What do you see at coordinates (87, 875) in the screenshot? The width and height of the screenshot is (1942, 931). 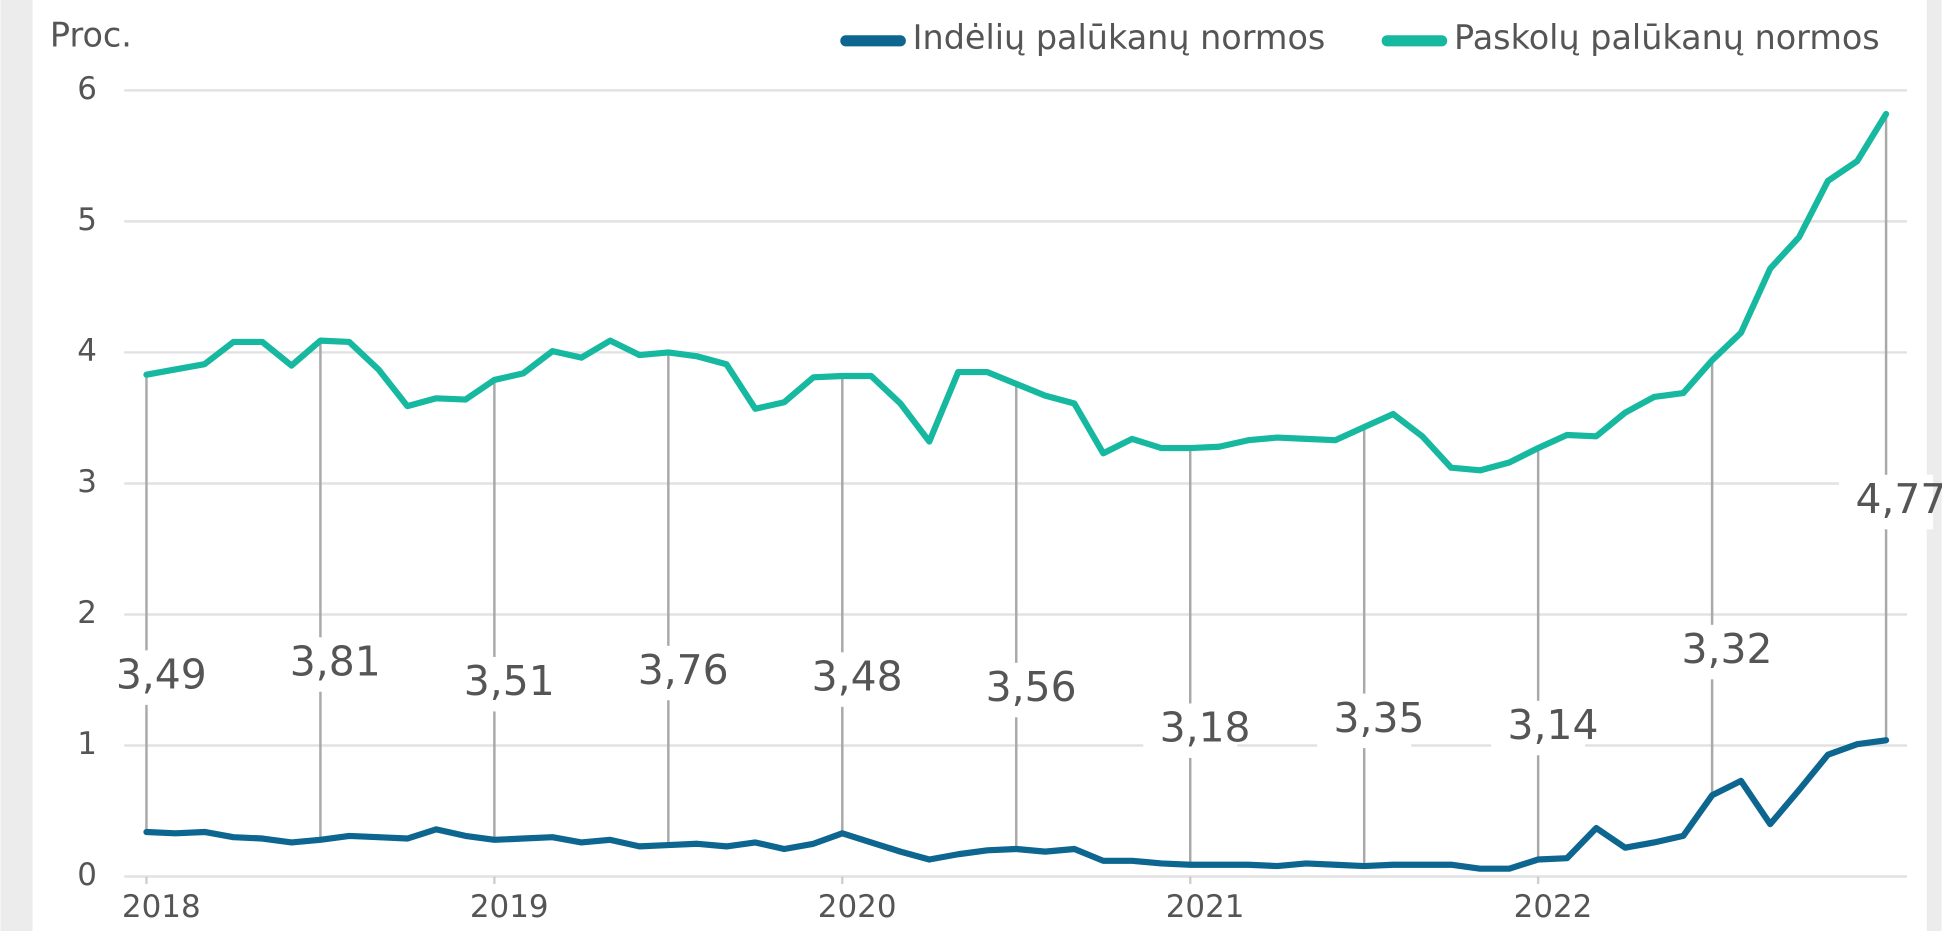 I see `y-tick-label: 0` at bounding box center [87, 875].